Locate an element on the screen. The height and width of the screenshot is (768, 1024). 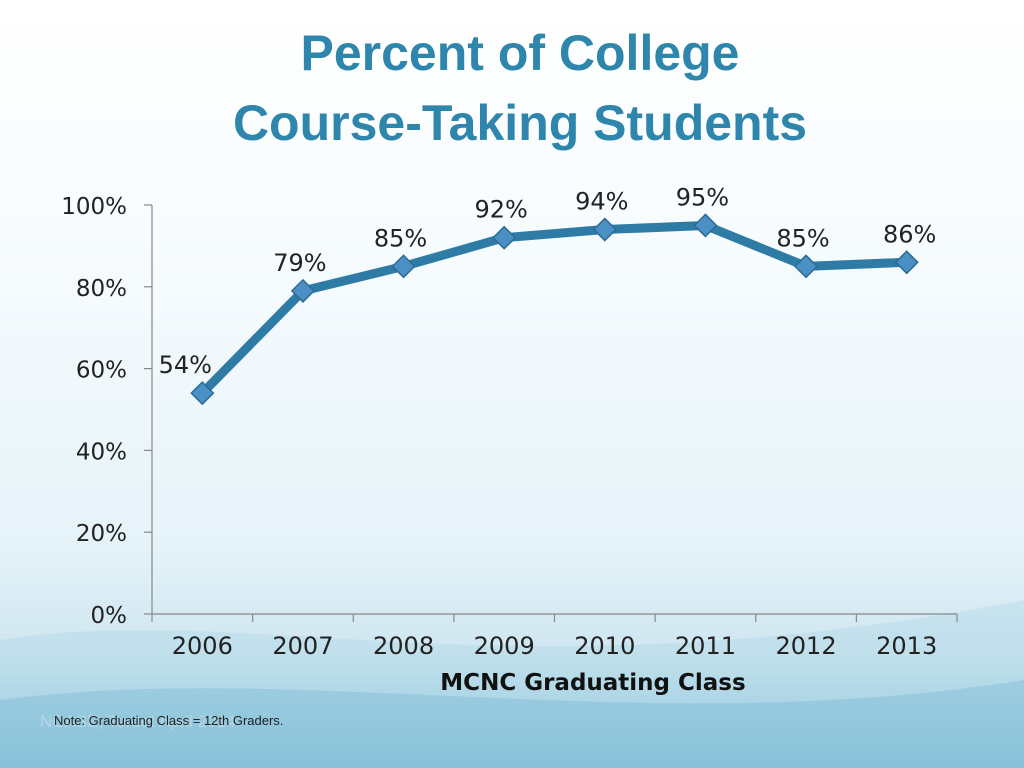
title-line-1: Percent of College is located at coordinates (520, 53).